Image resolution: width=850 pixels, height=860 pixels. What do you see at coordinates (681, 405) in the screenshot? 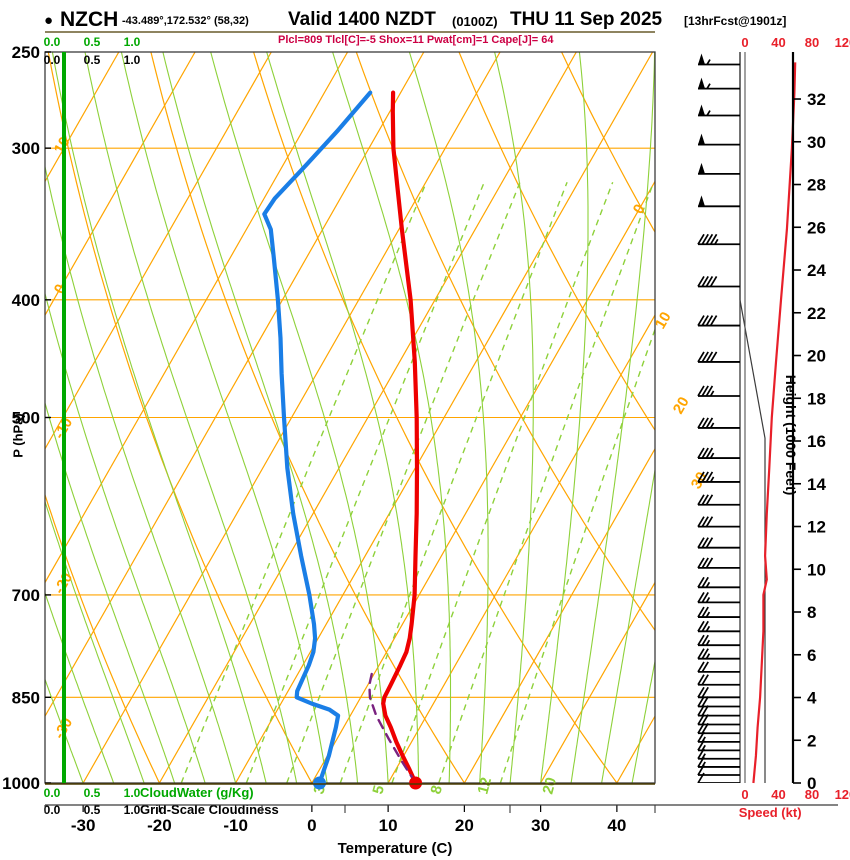
I see `isotherm-label-right-20: 20` at bounding box center [681, 405].